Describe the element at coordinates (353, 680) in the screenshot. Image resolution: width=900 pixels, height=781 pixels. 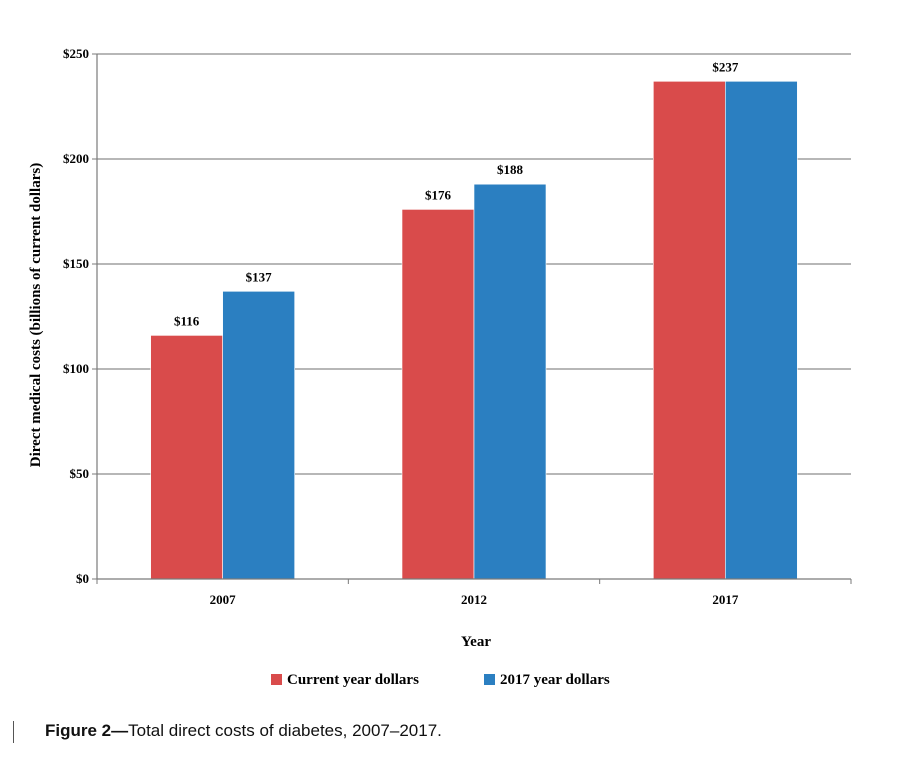
I see `legend-label: Current year dollars` at that location.